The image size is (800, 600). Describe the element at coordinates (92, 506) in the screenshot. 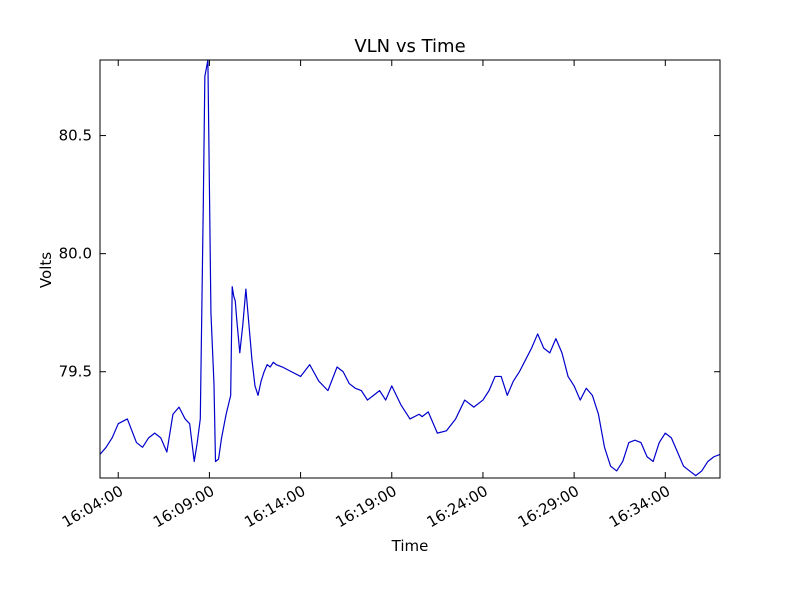

I see `x-tick-label: 16:04:00` at that location.